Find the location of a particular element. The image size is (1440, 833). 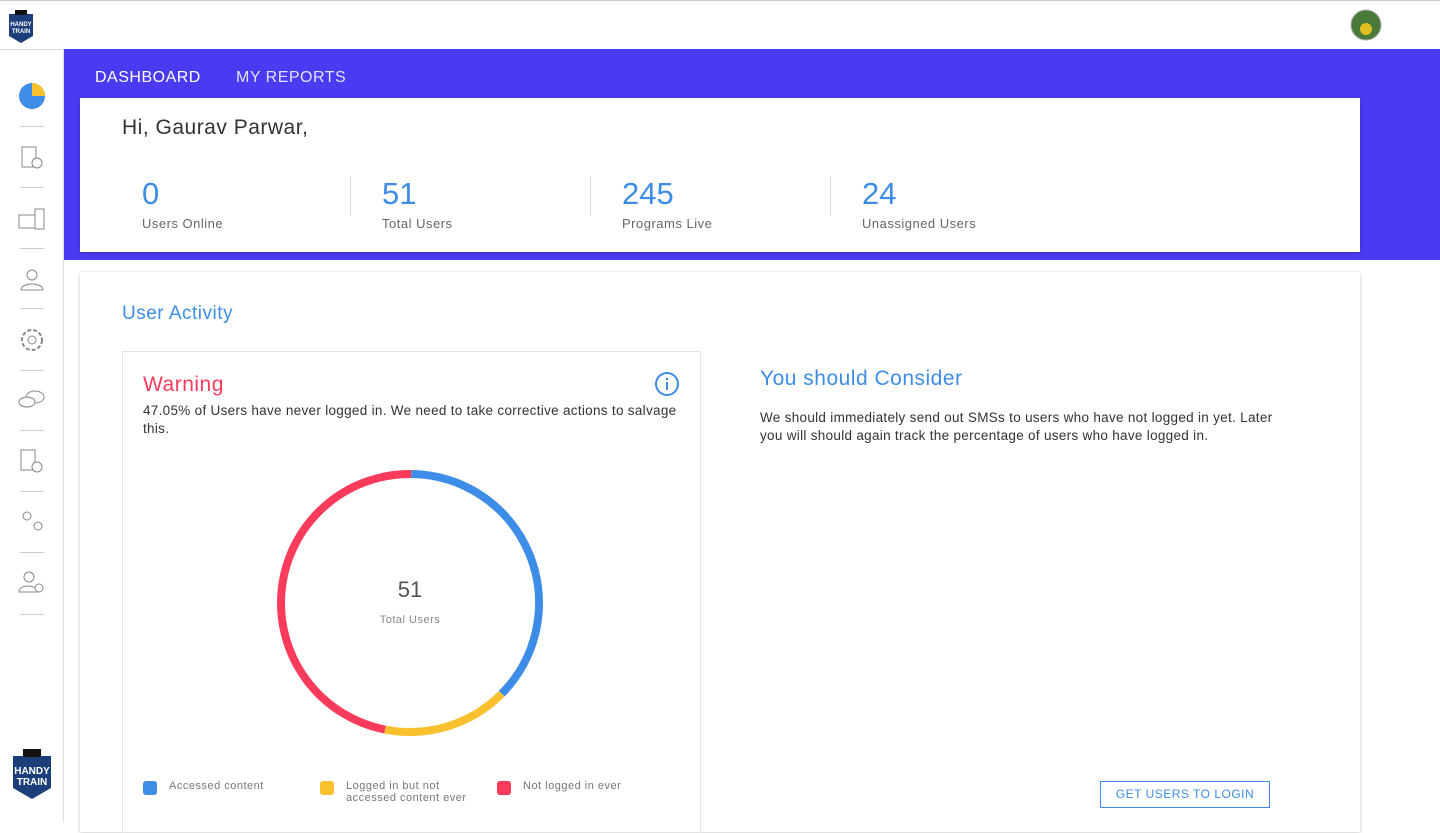

stat-label: Total Users is located at coordinates (417, 223).